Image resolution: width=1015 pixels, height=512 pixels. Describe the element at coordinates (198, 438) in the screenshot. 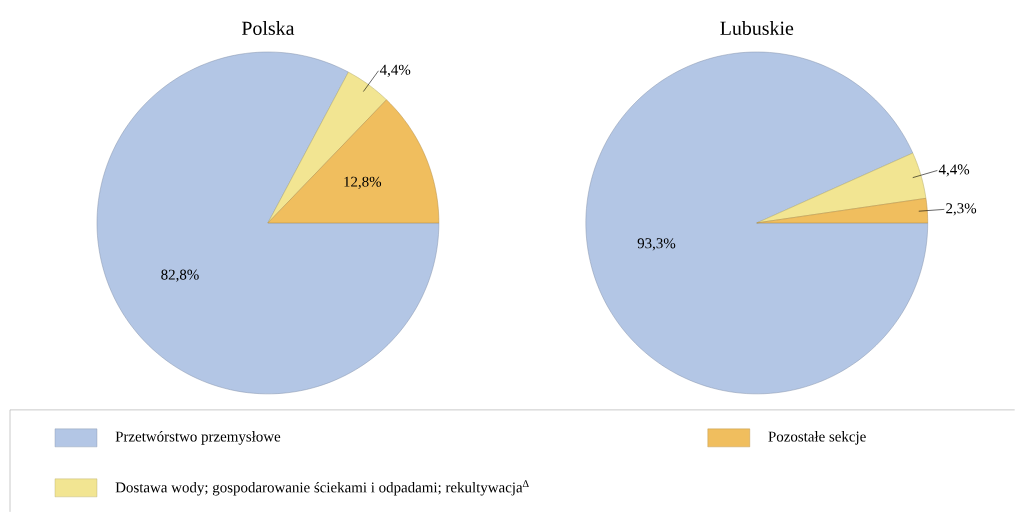

I see `legend-label: Przetwórstwo przemysłowe` at that location.